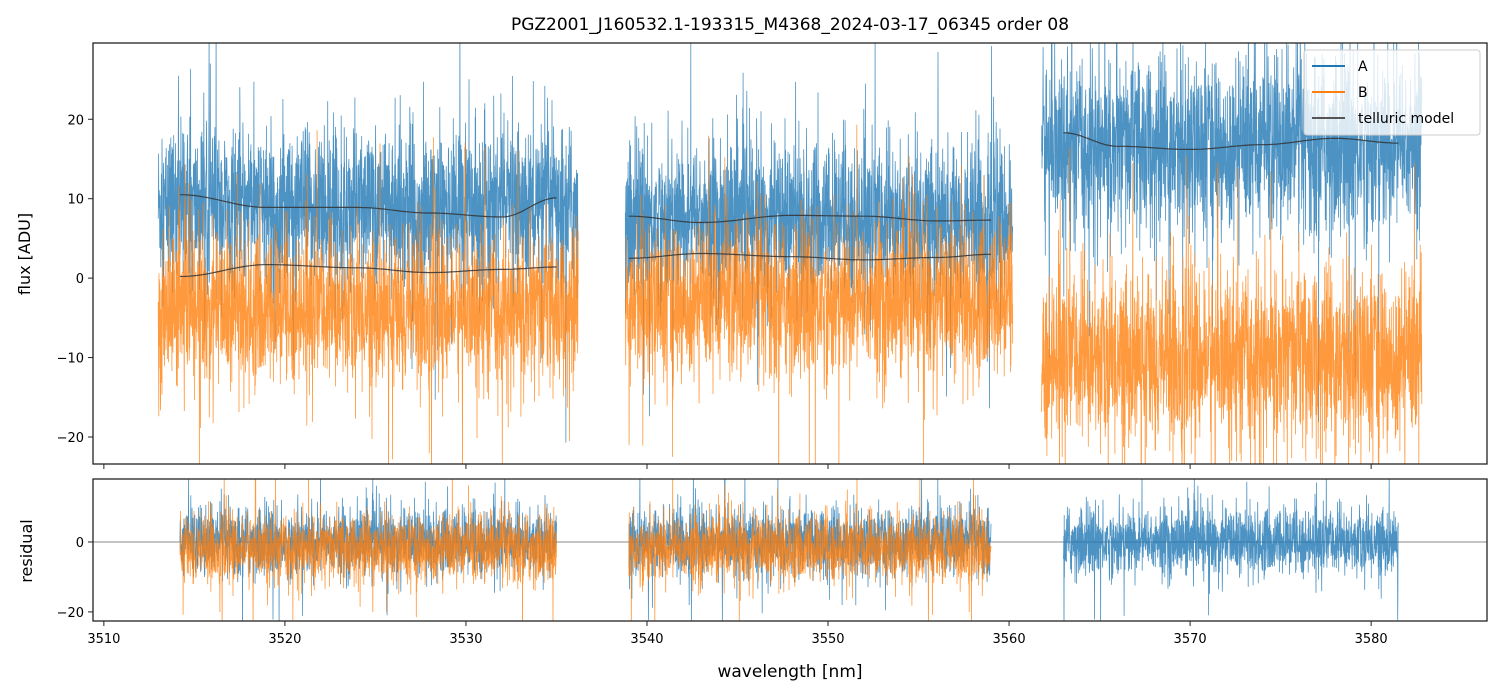 The width and height of the screenshot is (1502, 700). I want to click on y-tick-label: 20, so click(75, 120).